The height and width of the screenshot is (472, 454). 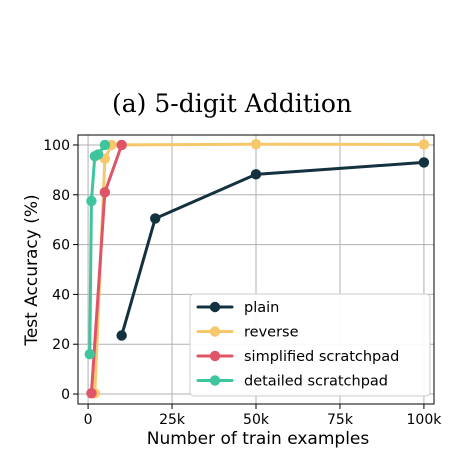 I want to click on legend-label: reverse, so click(x=271, y=333).